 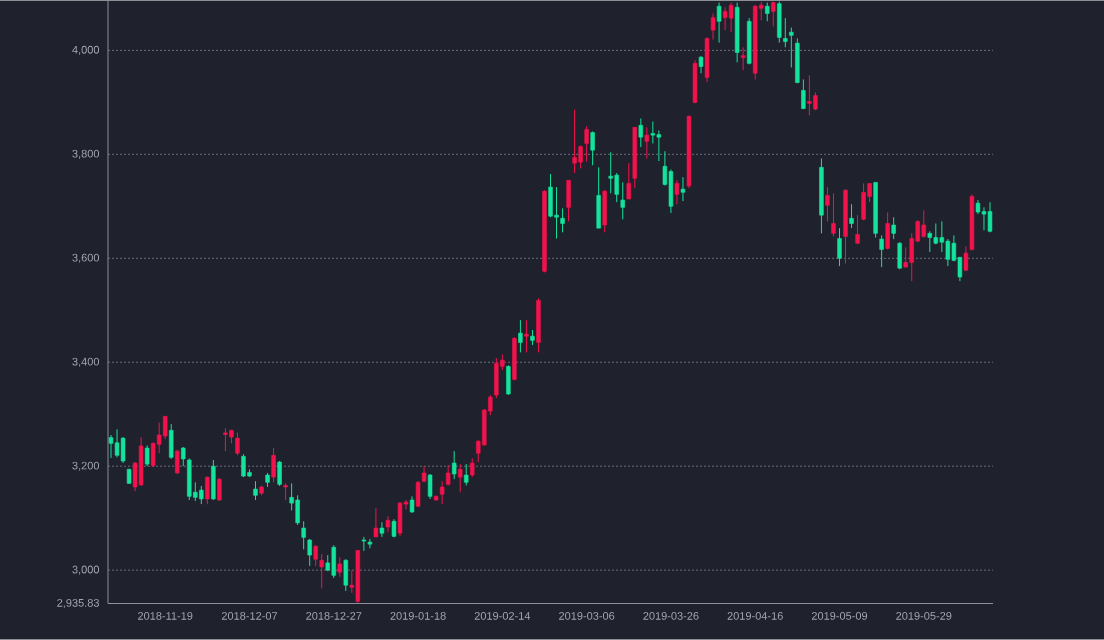 I want to click on x-tick-label: 2019-02-14, so click(x=502, y=616).